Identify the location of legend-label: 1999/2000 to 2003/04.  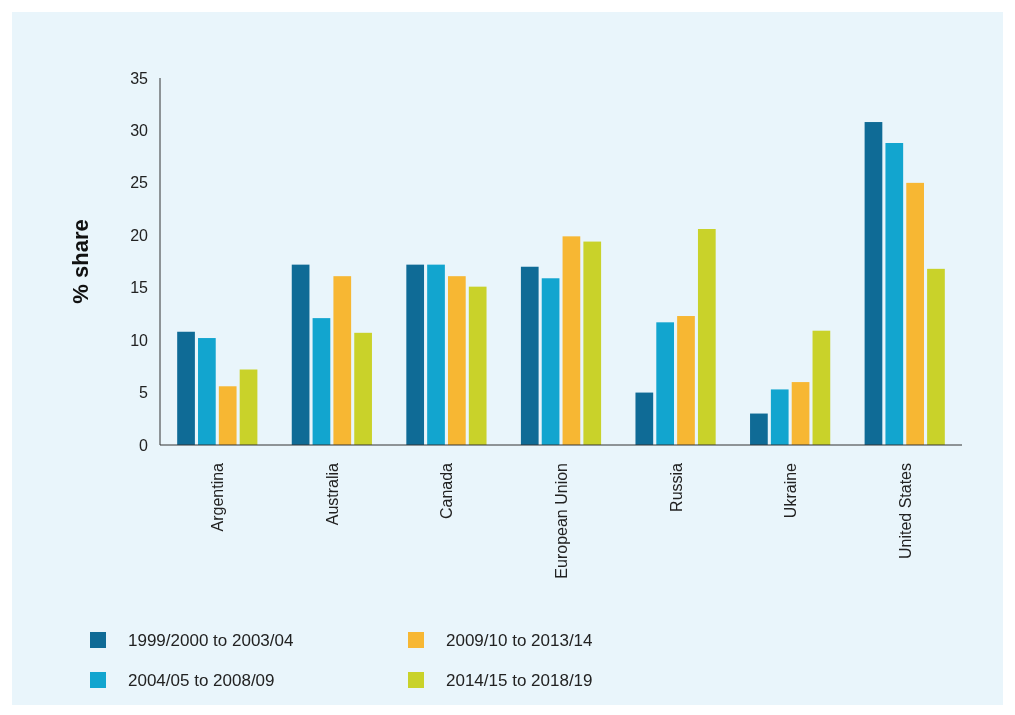
(211, 640).